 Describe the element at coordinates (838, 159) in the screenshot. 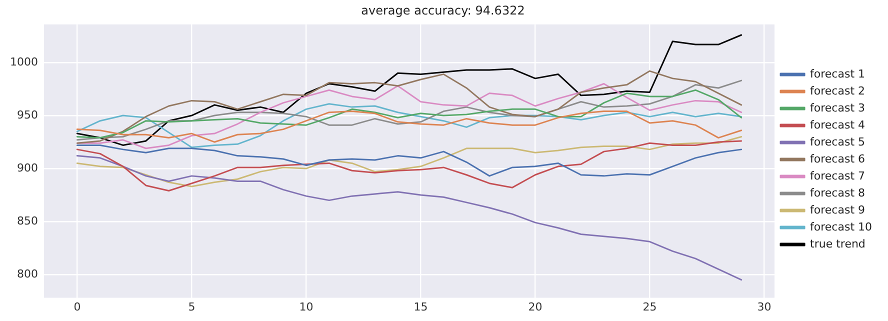

I see `legend-label: forecast 6` at that location.